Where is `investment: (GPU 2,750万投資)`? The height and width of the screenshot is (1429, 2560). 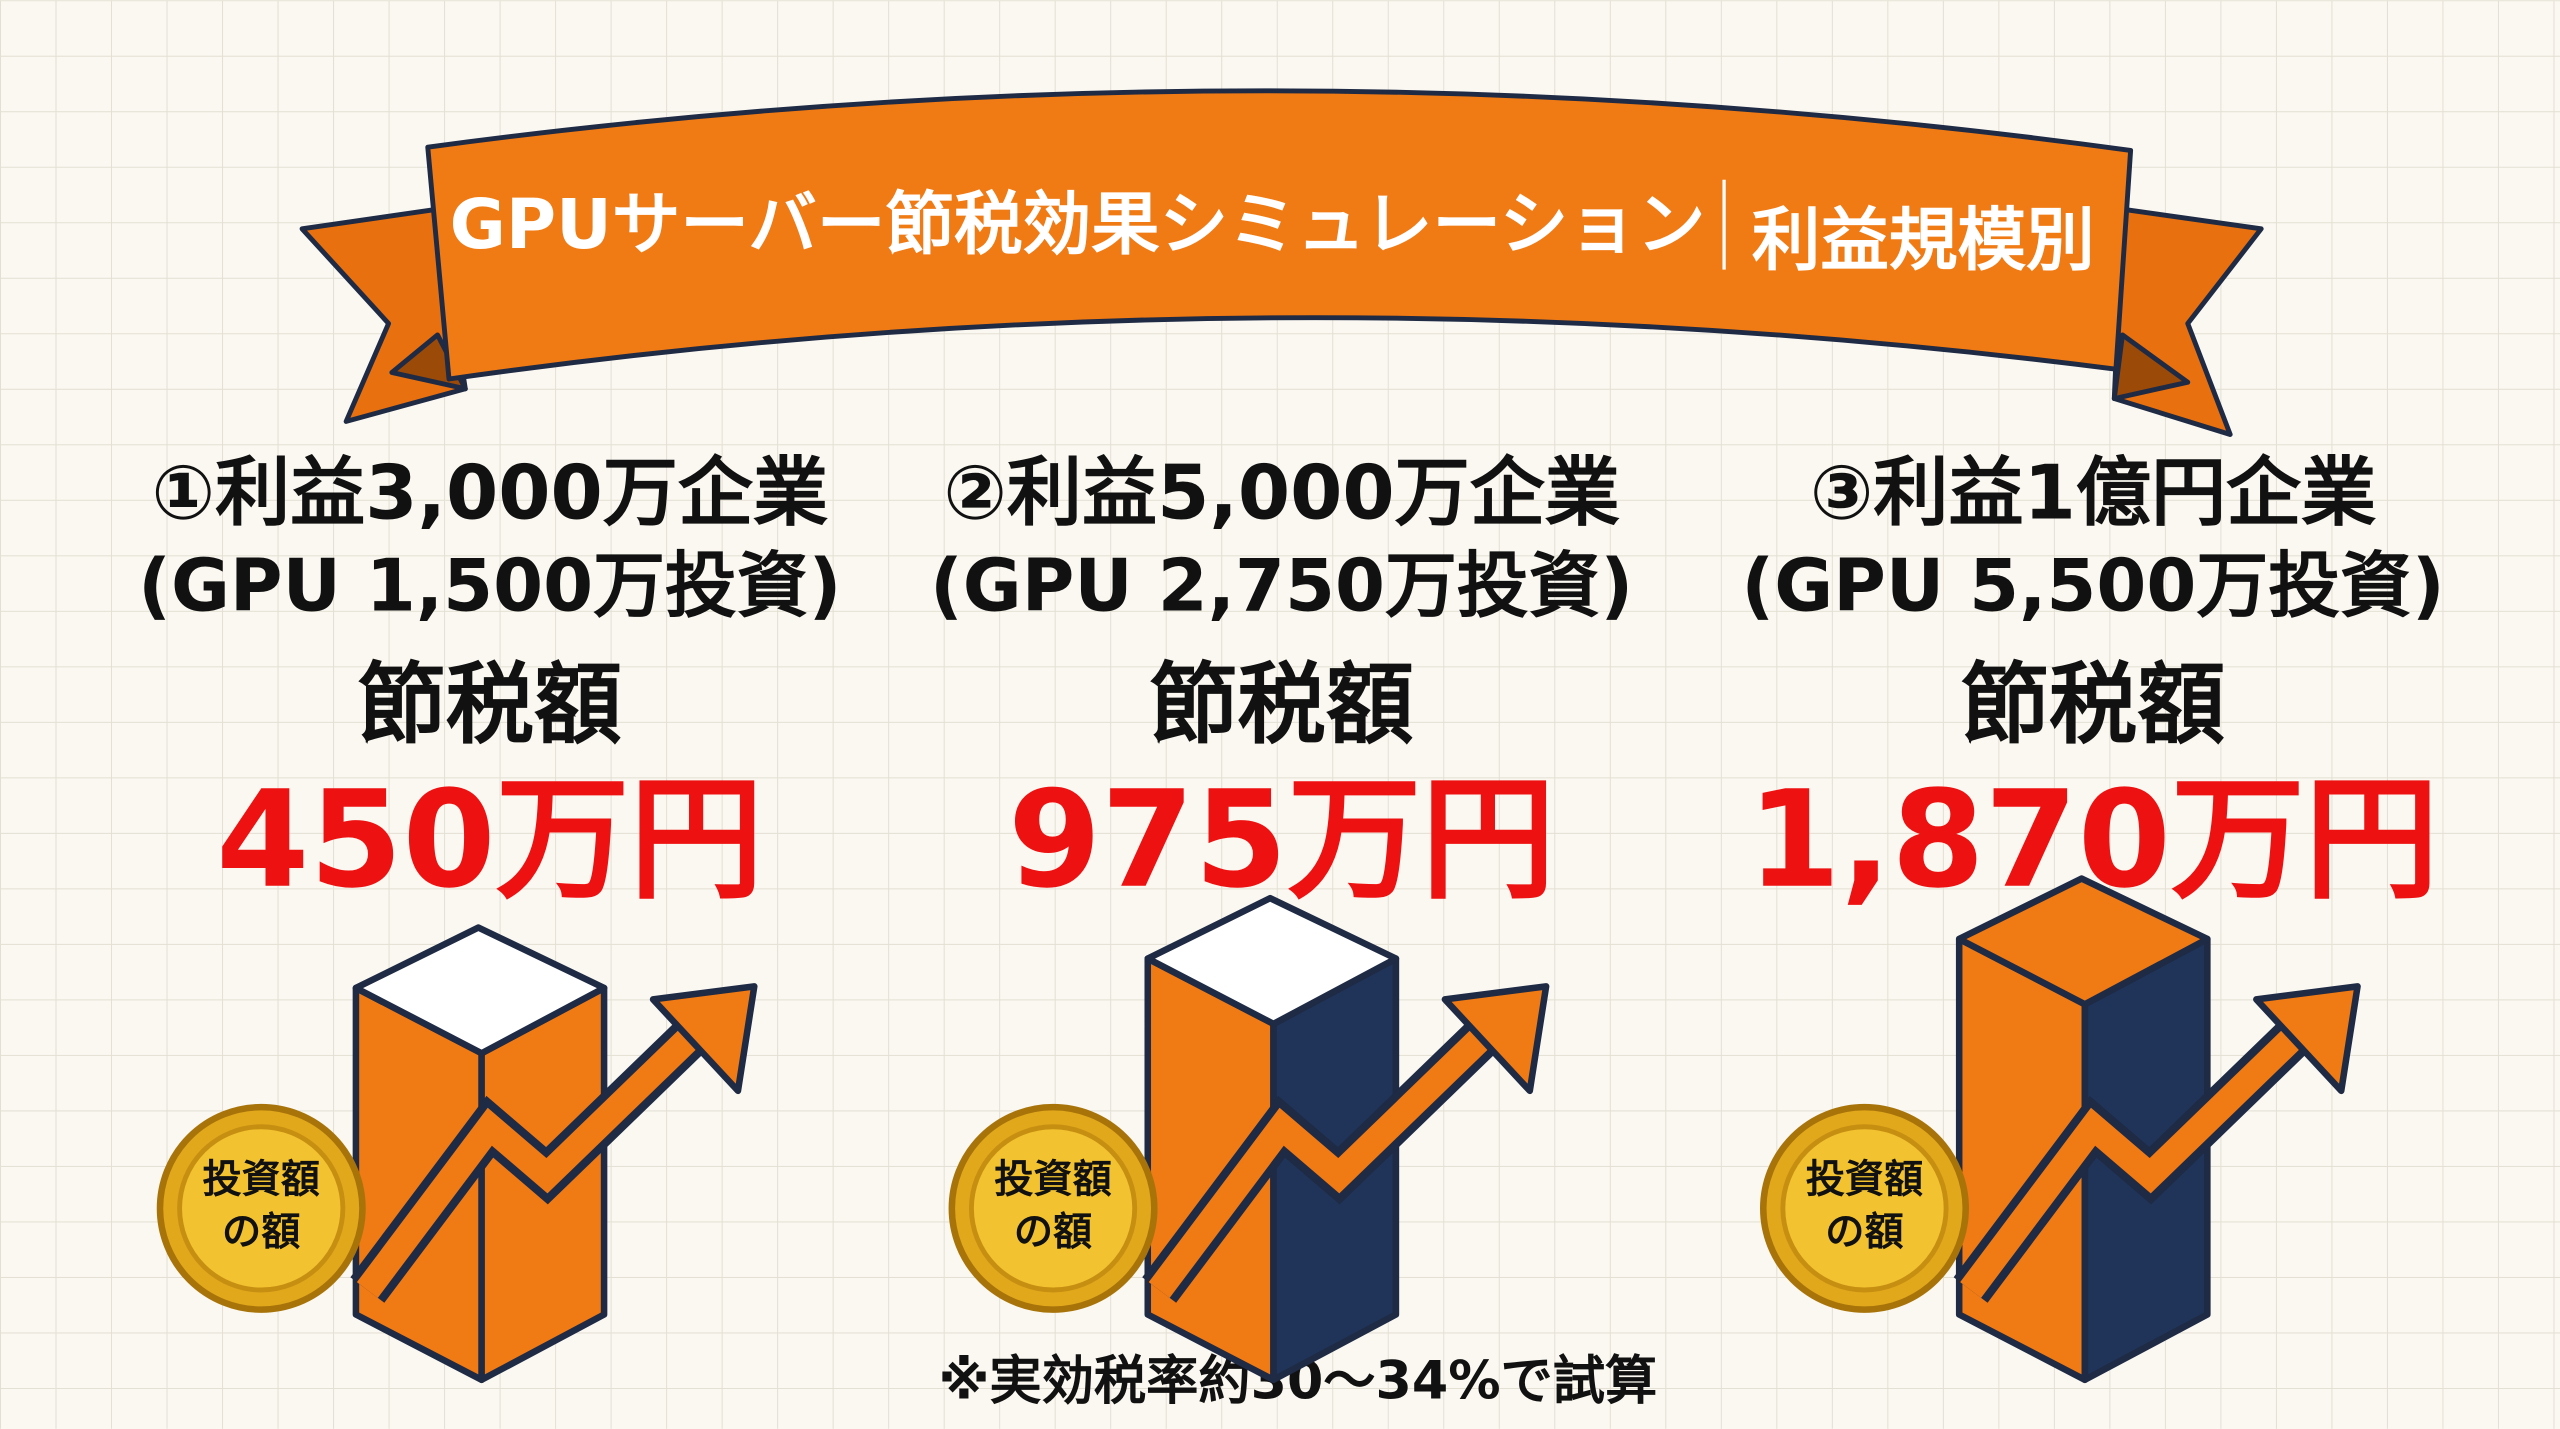
investment: (GPU 2,750万投資) is located at coordinates (1281, 586).